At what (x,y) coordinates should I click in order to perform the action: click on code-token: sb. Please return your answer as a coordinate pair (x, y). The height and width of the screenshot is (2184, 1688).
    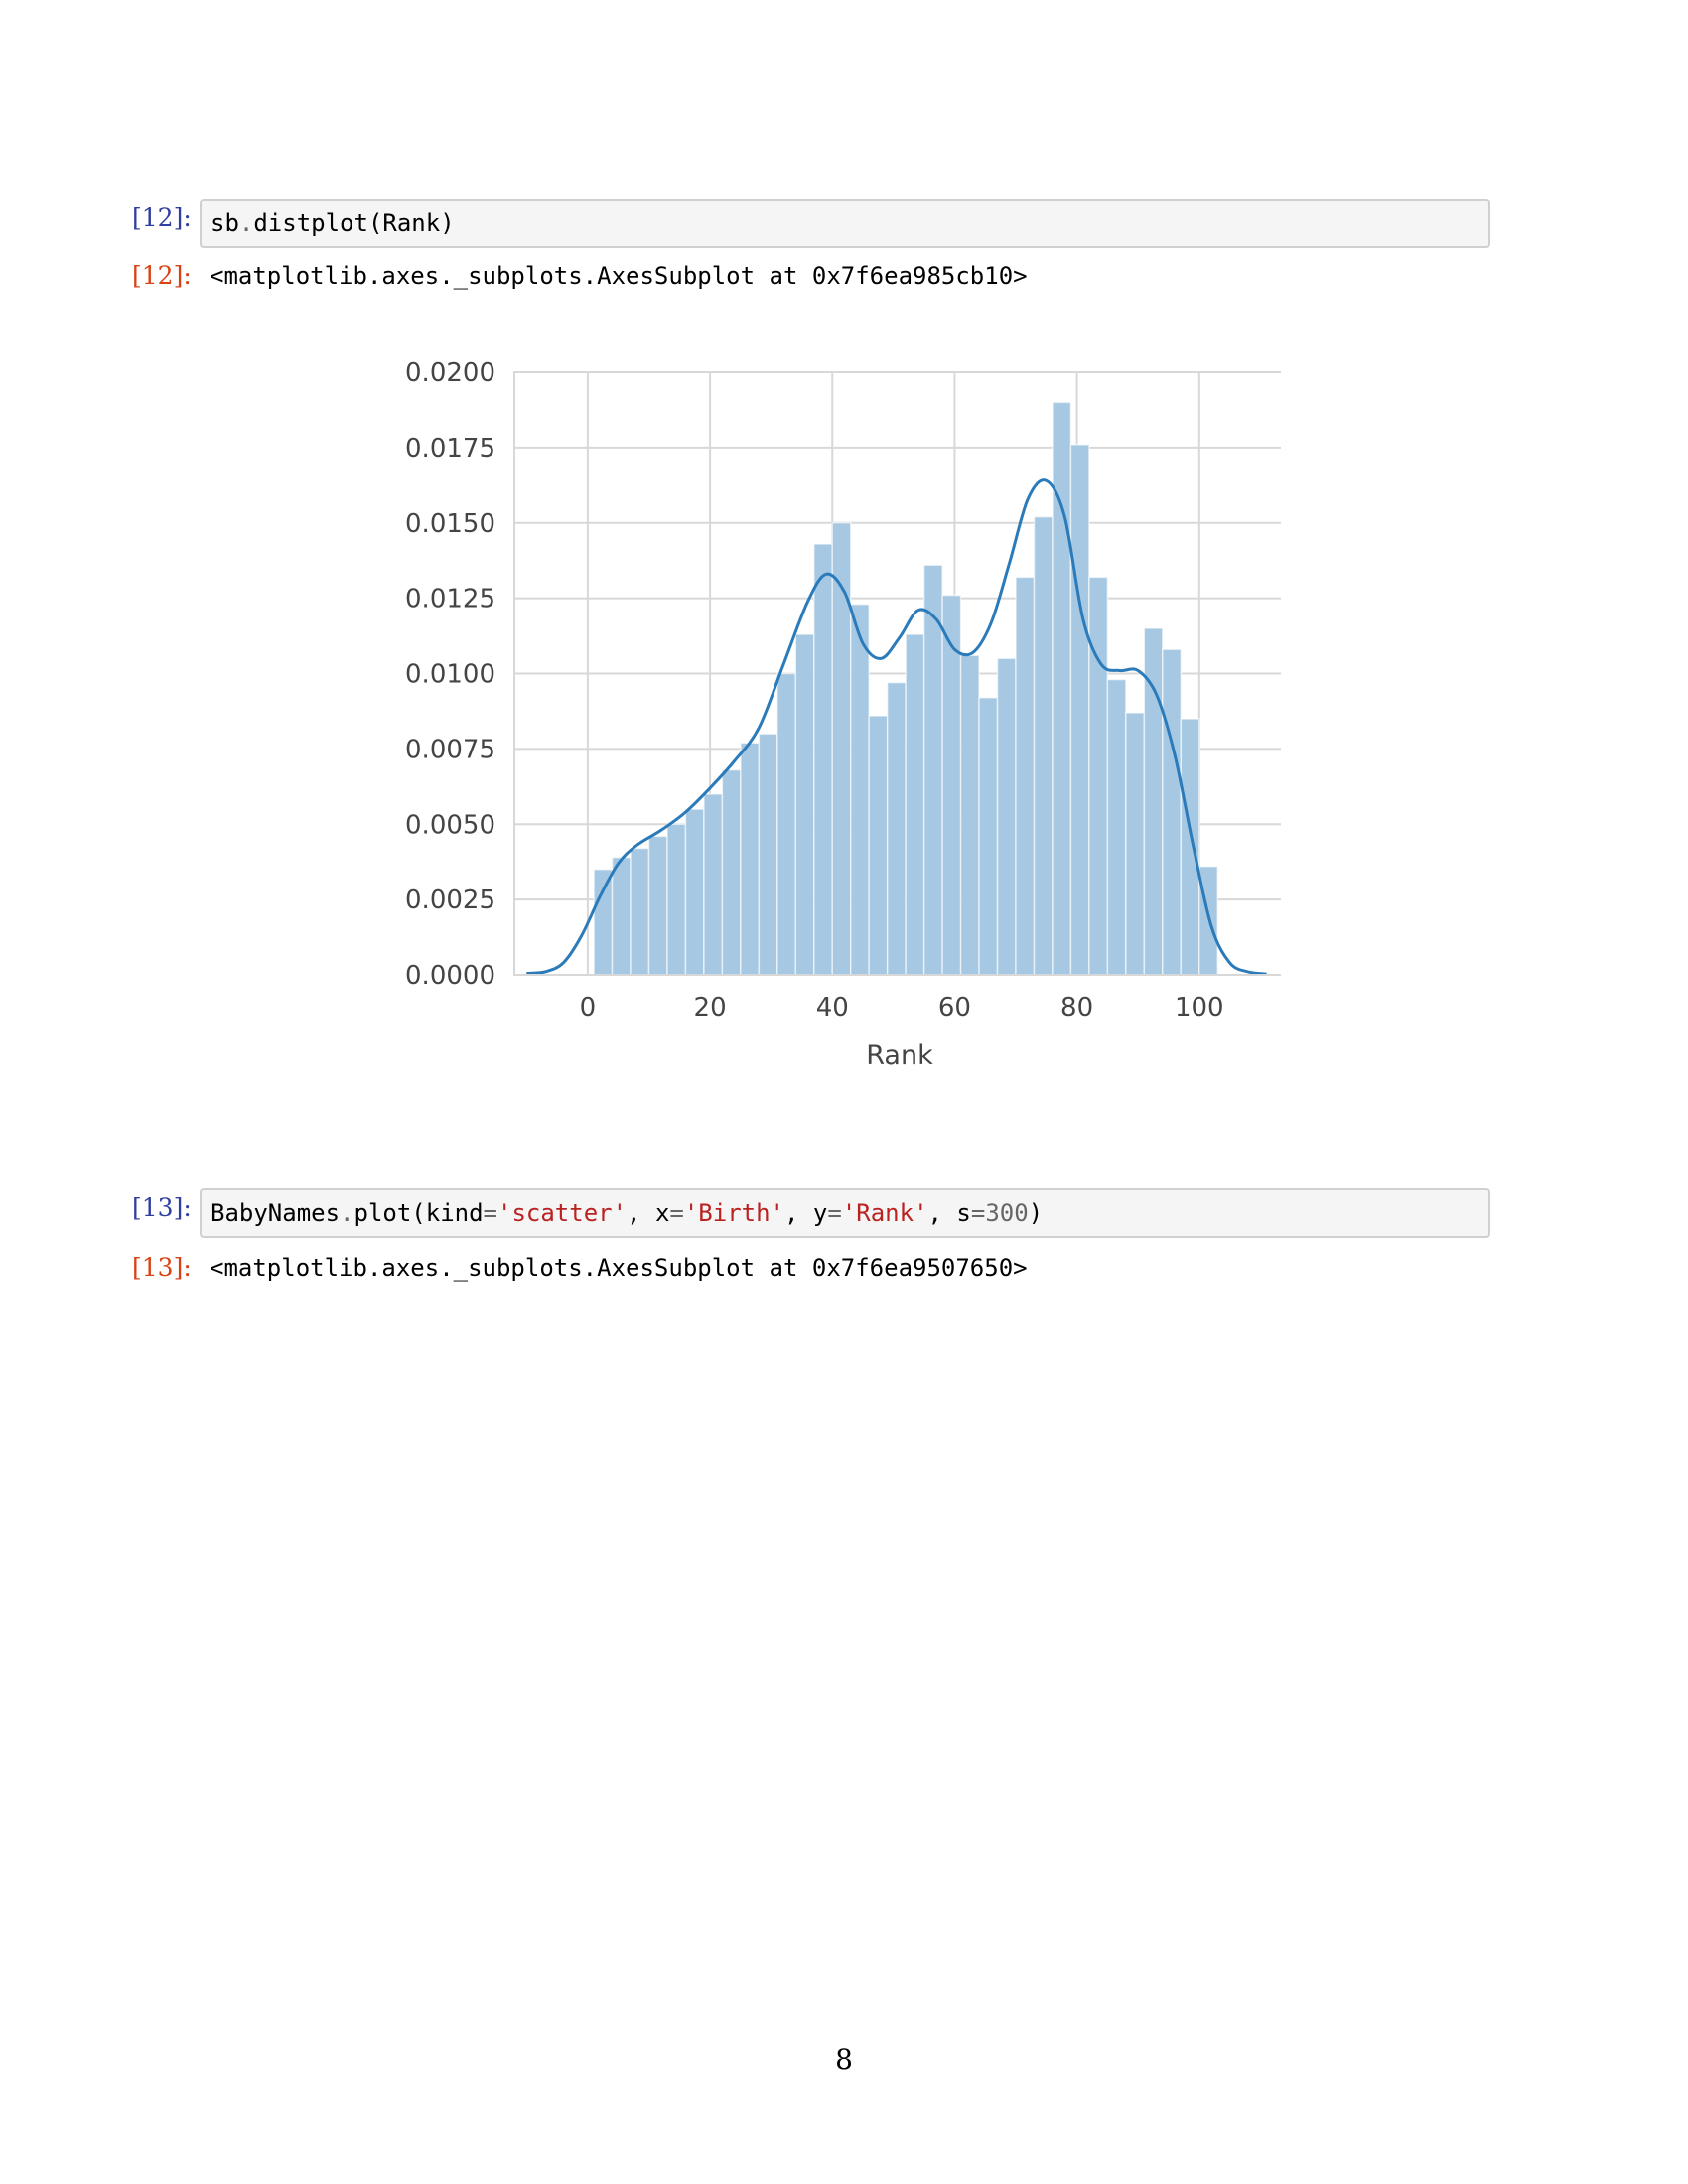
    Looking at the image, I should click on (225, 223).